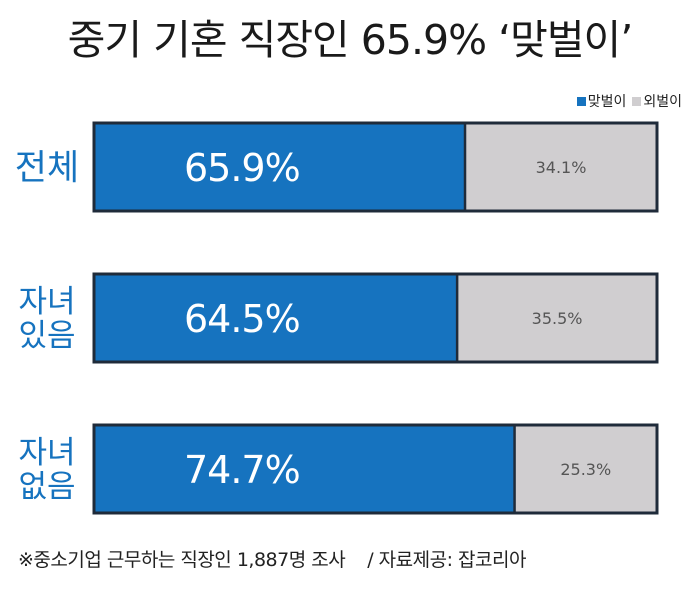  What do you see at coordinates (46, 336) in the screenshot?
I see `category-label-1-1: 있음` at bounding box center [46, 336].